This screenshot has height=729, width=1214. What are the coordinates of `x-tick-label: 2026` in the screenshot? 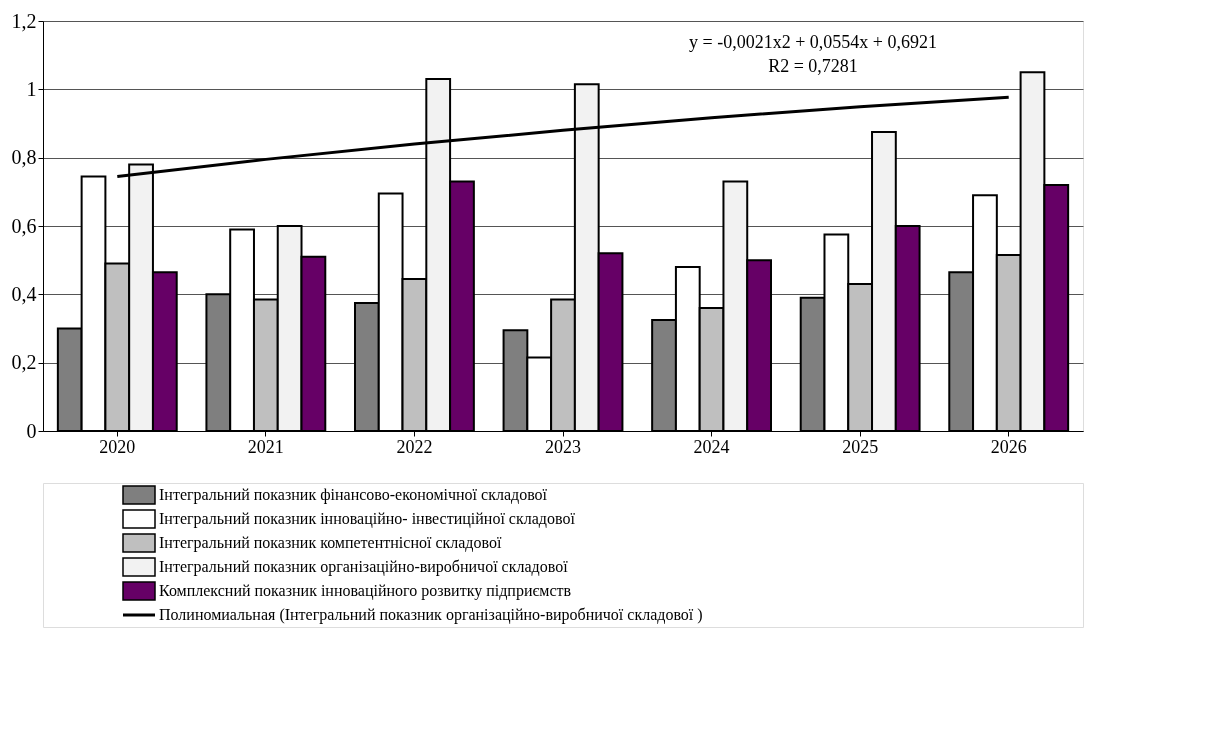 It's located at (1008, 446).